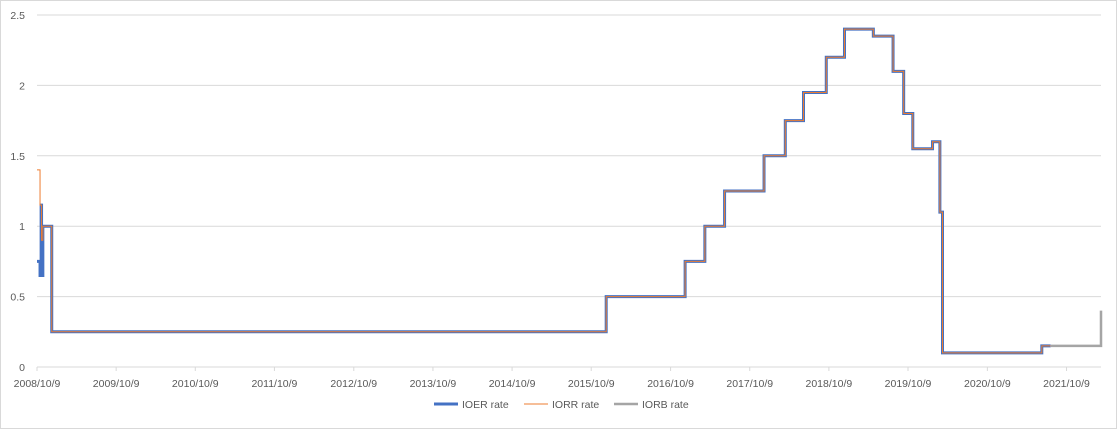 The image size is (1117, 429). What do you see at coordinates (22, 227) in the screenshot?
I see `y-tick-label: 1` at bounding box center [22, 227].